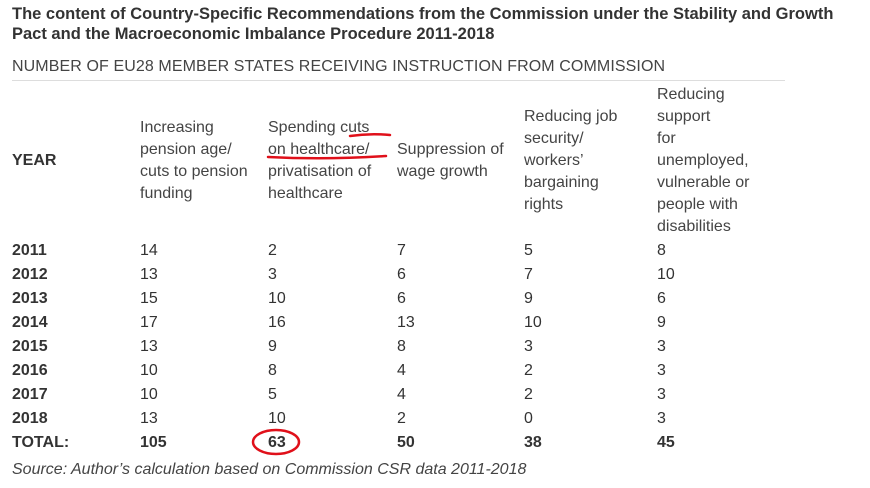 This screenshot has height=488, width=870. What do you see at coordinates (277, 322) in the screenshot?
I see `value-cell: 16` at bounding box center [277, 322].